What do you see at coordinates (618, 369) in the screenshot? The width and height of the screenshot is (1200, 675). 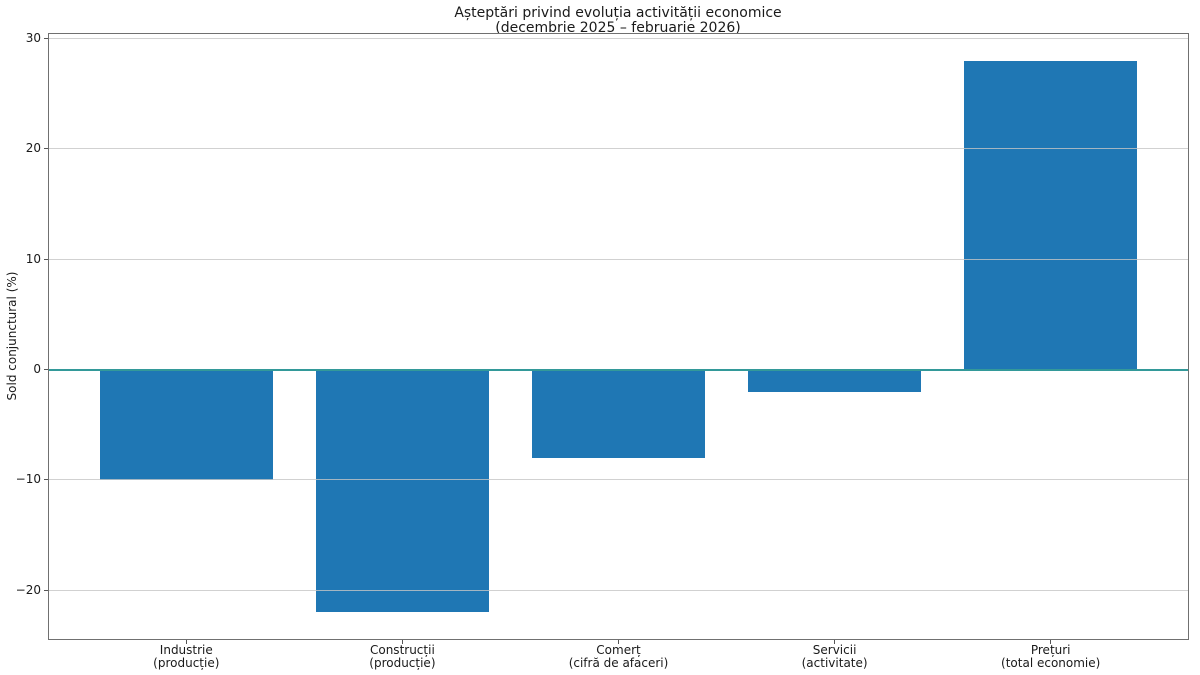 I see `zero-line` at bounding box center [618, 369].